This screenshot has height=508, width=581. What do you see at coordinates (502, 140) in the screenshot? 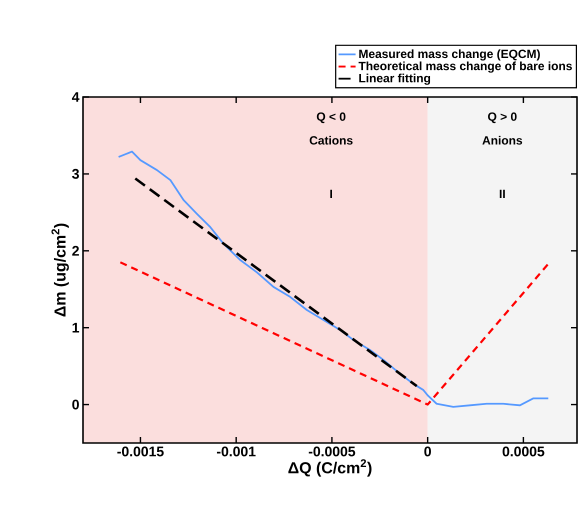
I see `annotation: Anions` at bounding box center [502, 140].